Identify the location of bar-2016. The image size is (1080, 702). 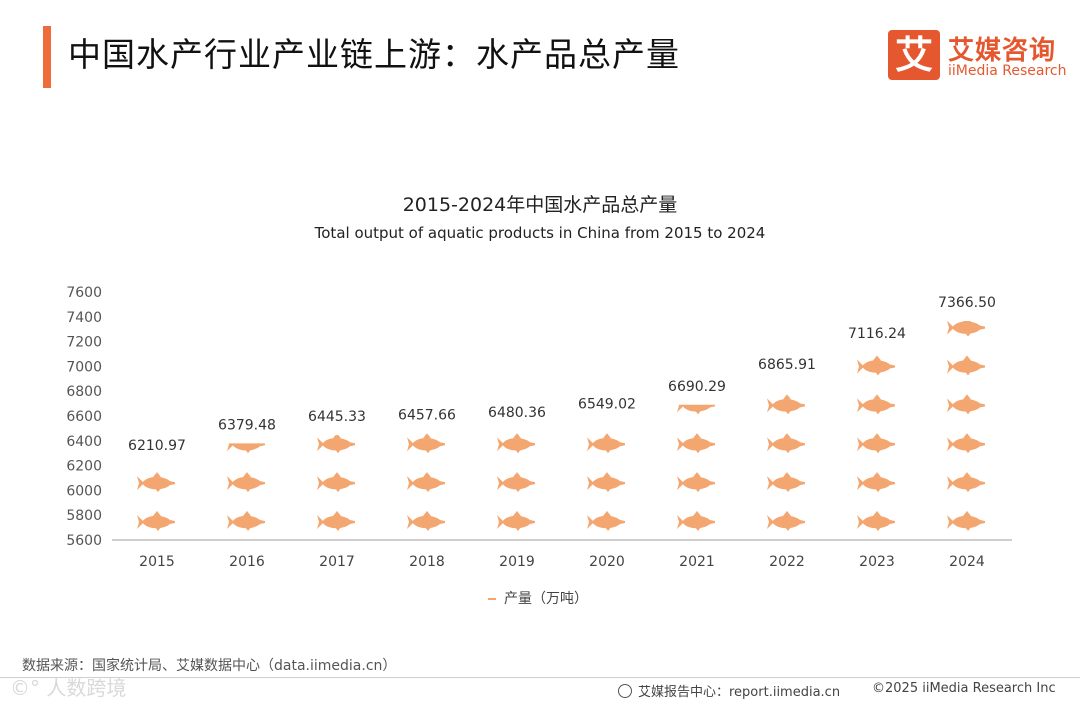
(246, 487).